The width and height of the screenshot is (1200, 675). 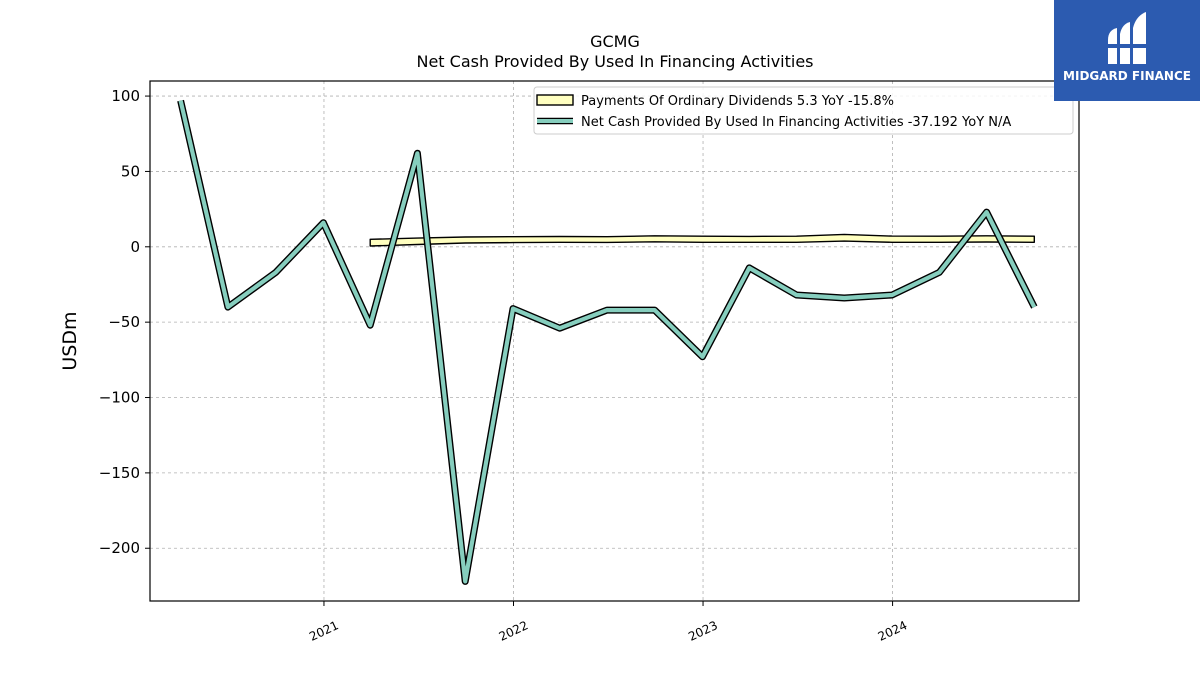 What do you see at coordinates (555, 100) in the screenshot?
I see `legend-swatch-dividends` at bounding box center [555, 100].